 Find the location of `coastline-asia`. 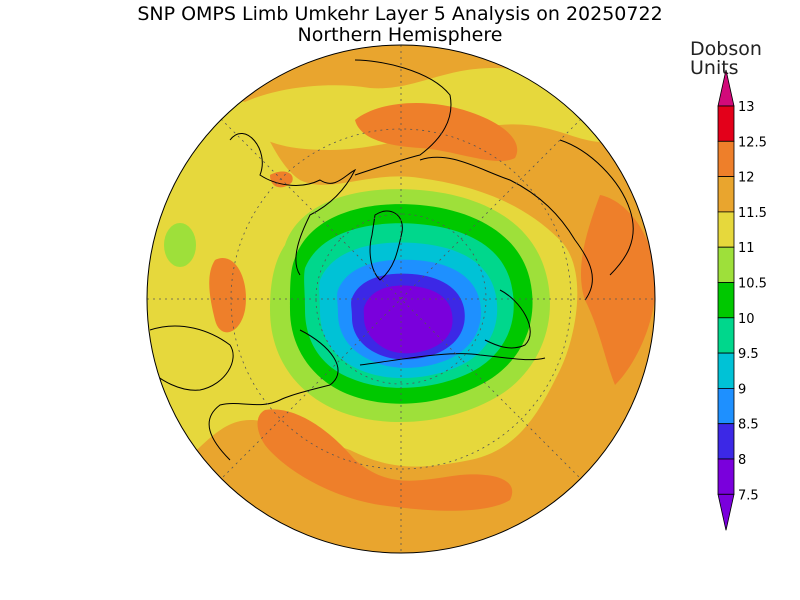

coastline-asia is located at coordinates (403, 117).